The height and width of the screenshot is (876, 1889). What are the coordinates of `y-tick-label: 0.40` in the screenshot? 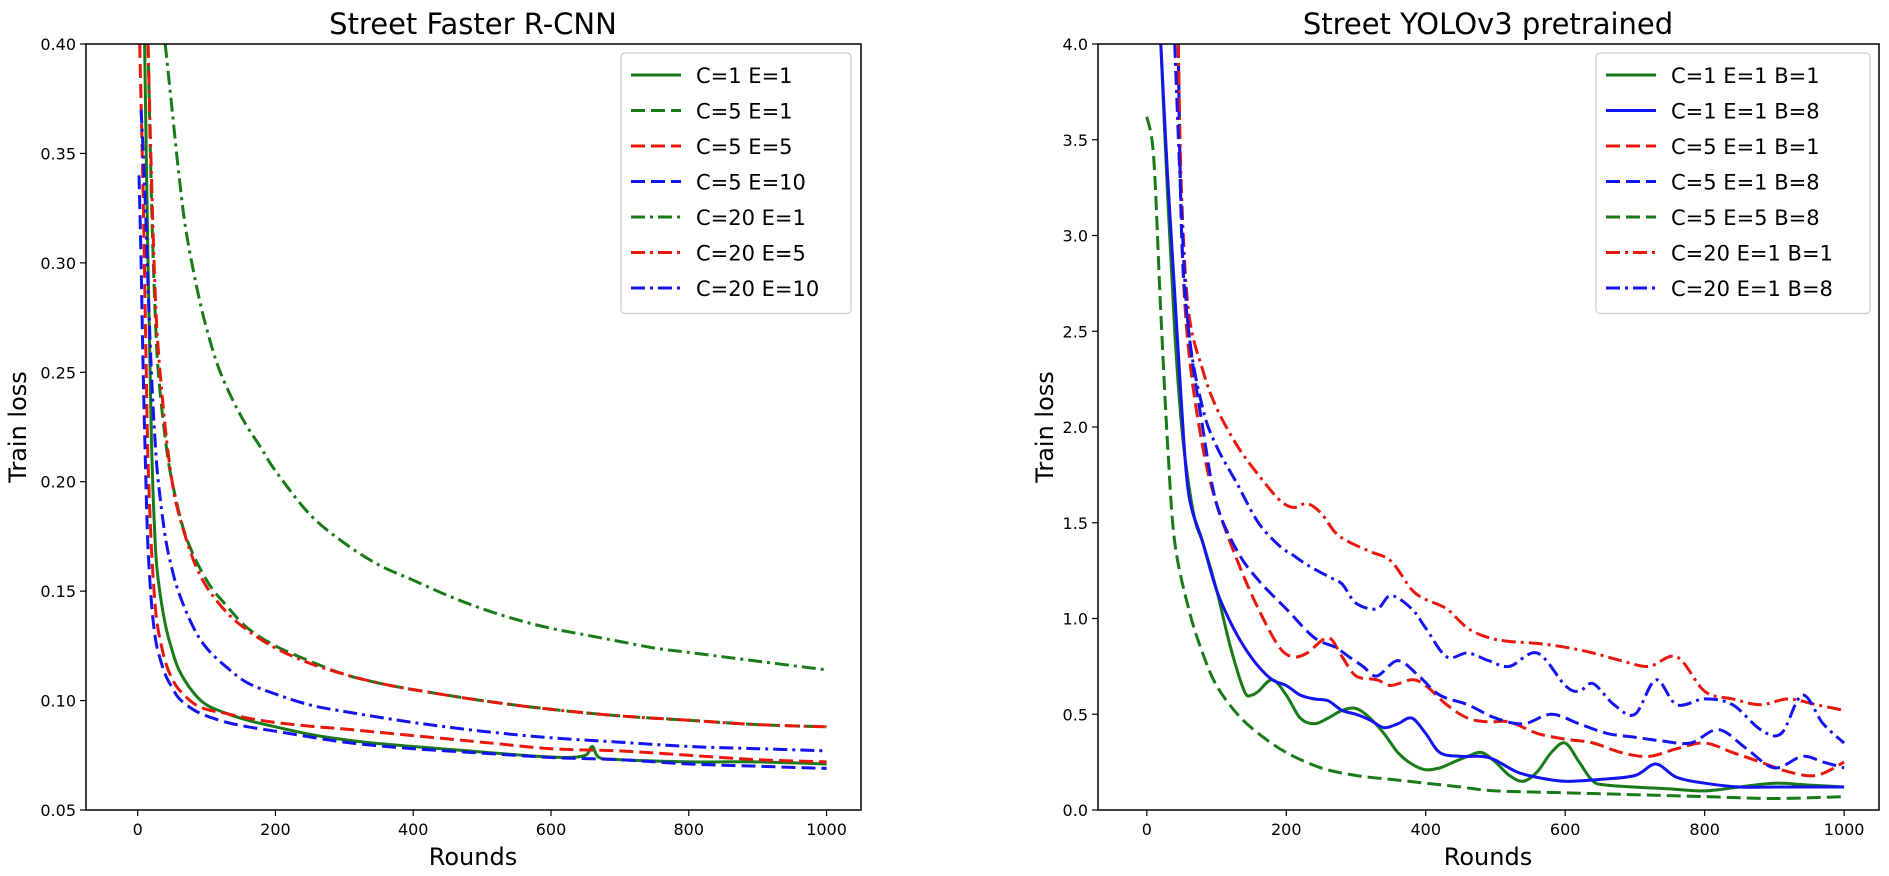 It's located at (58, 44).